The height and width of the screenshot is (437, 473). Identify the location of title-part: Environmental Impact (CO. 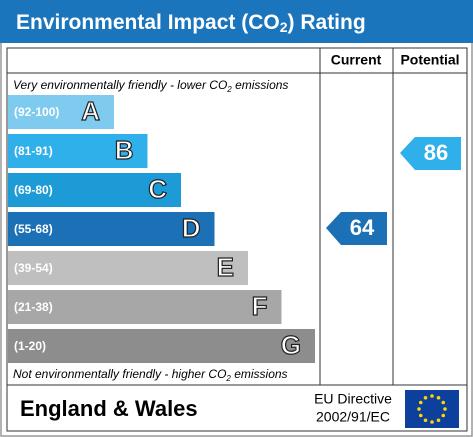
(148, 22).